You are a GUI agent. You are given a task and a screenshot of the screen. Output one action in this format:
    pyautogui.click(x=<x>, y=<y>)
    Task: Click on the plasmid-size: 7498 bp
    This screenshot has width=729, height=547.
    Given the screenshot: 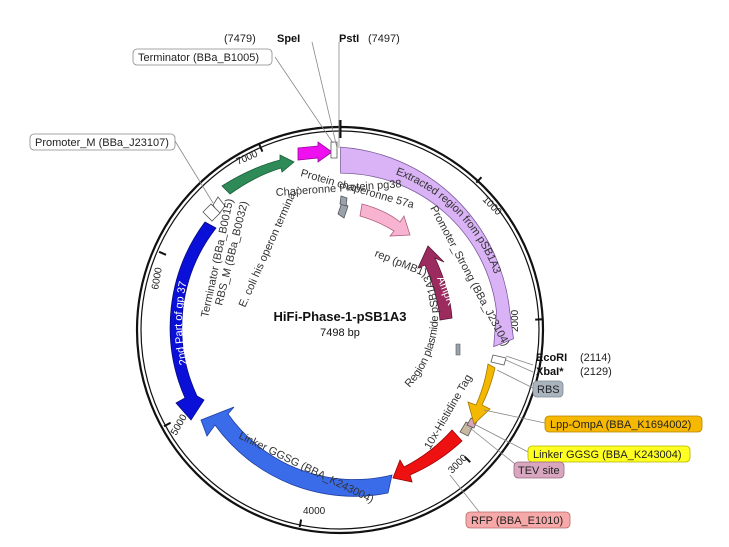 What is the action you would take?
    pyautogui.click(x=340, y=333)
    